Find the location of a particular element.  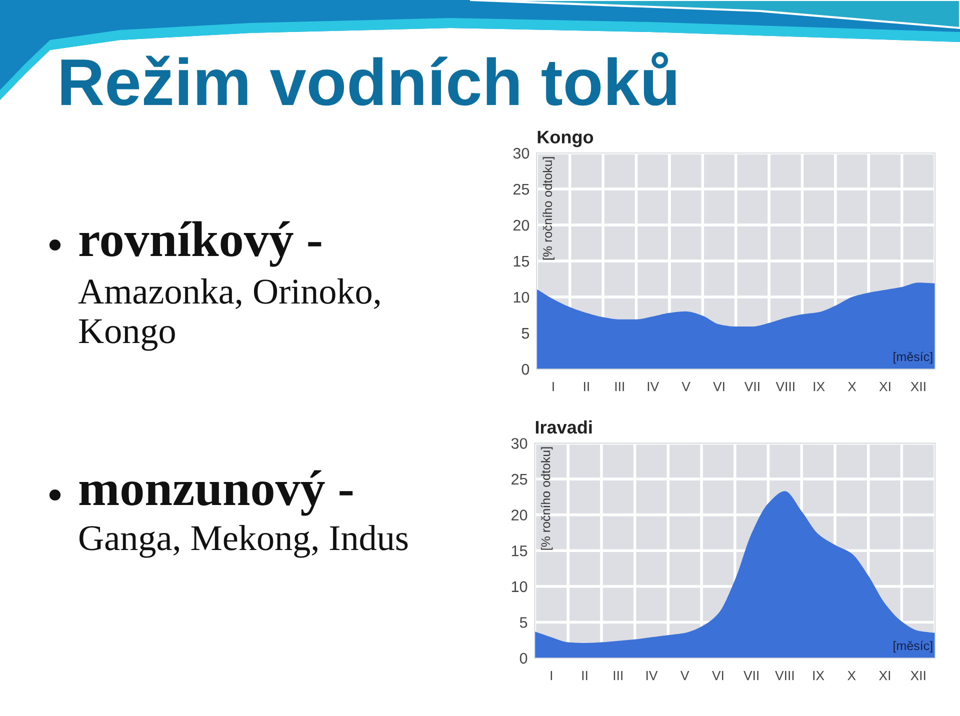

text: rovníkový - is located at coordinates (200, 244).